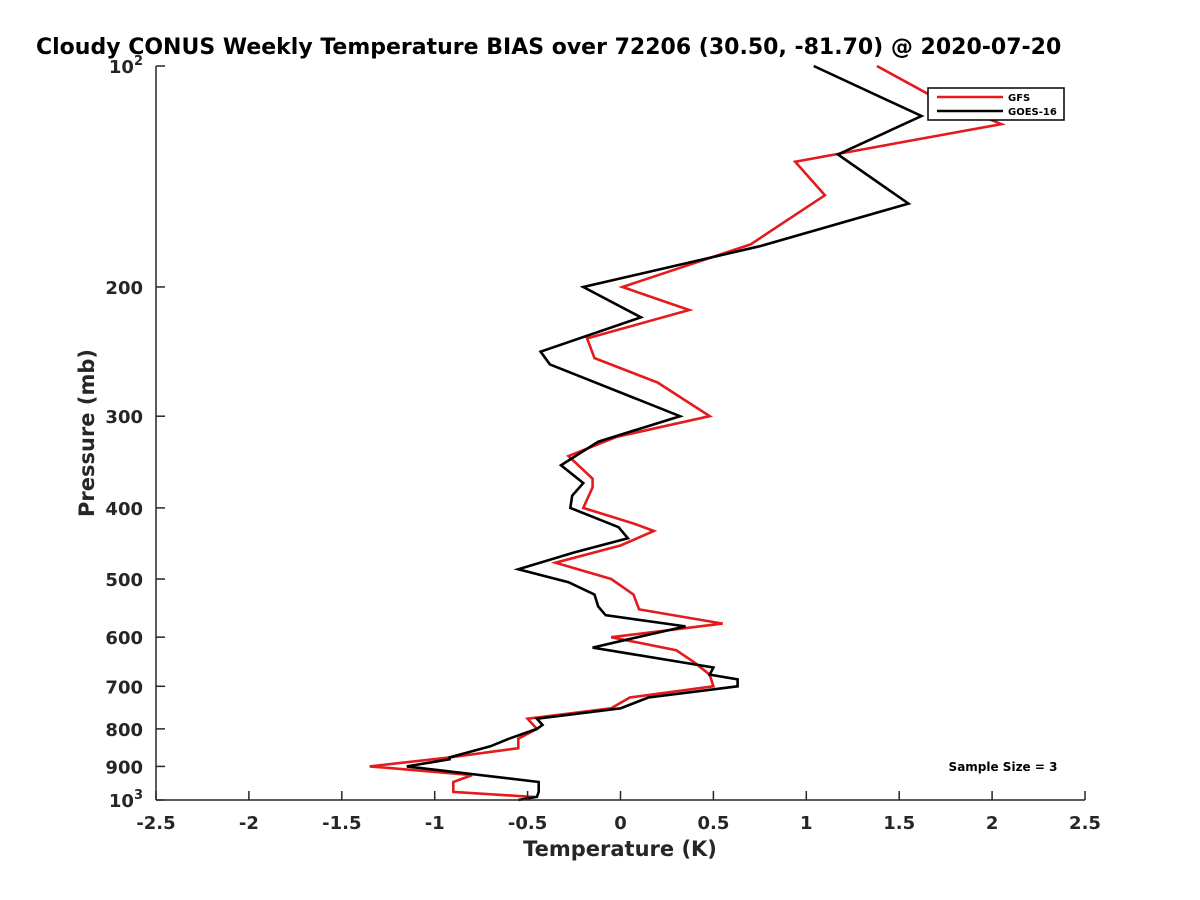 The height and width of the screenshot is (900, 1200). Describe the element at coordinates (992, 823) in the screenshot. I see `x-tick-label: 2` at that location.